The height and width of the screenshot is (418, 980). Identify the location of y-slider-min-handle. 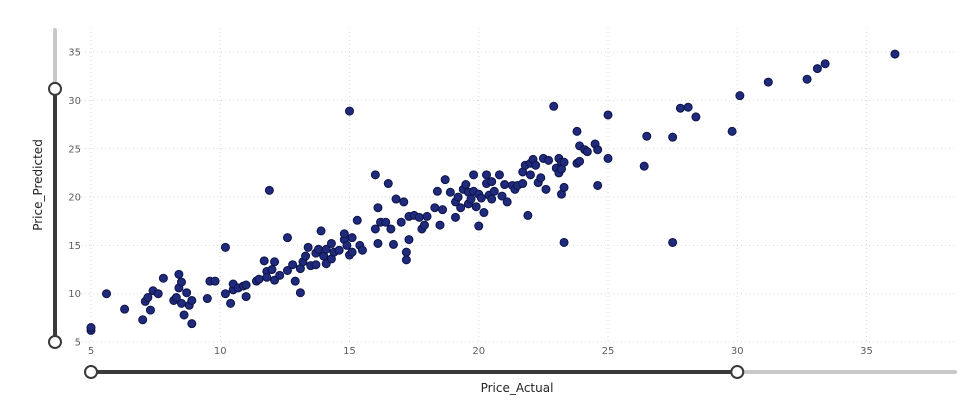
(55, 342).